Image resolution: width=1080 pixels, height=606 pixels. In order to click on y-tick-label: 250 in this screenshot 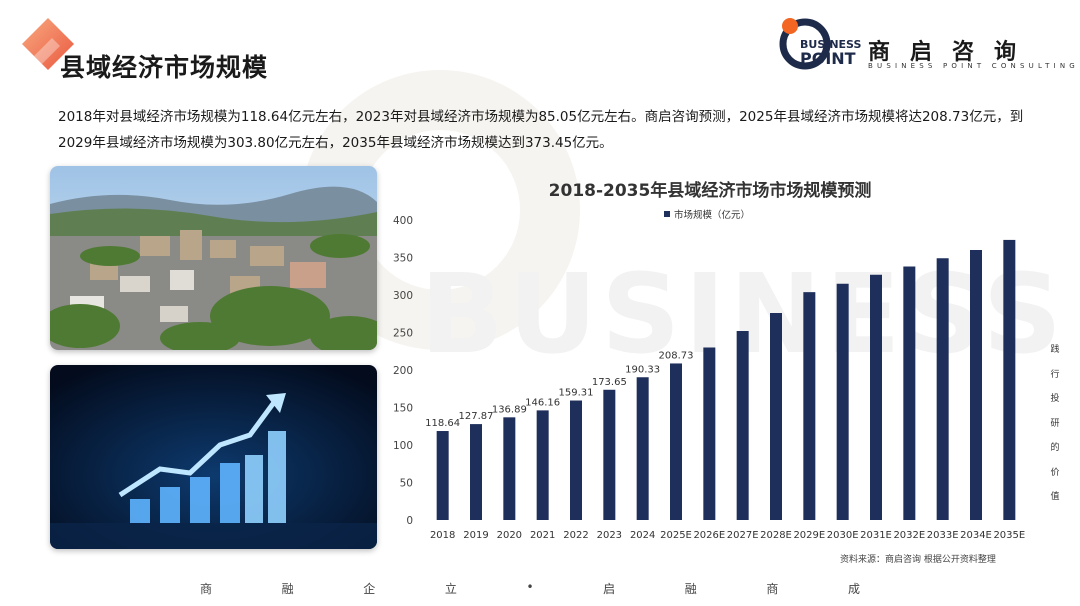, I will do `click(403, 334)`.